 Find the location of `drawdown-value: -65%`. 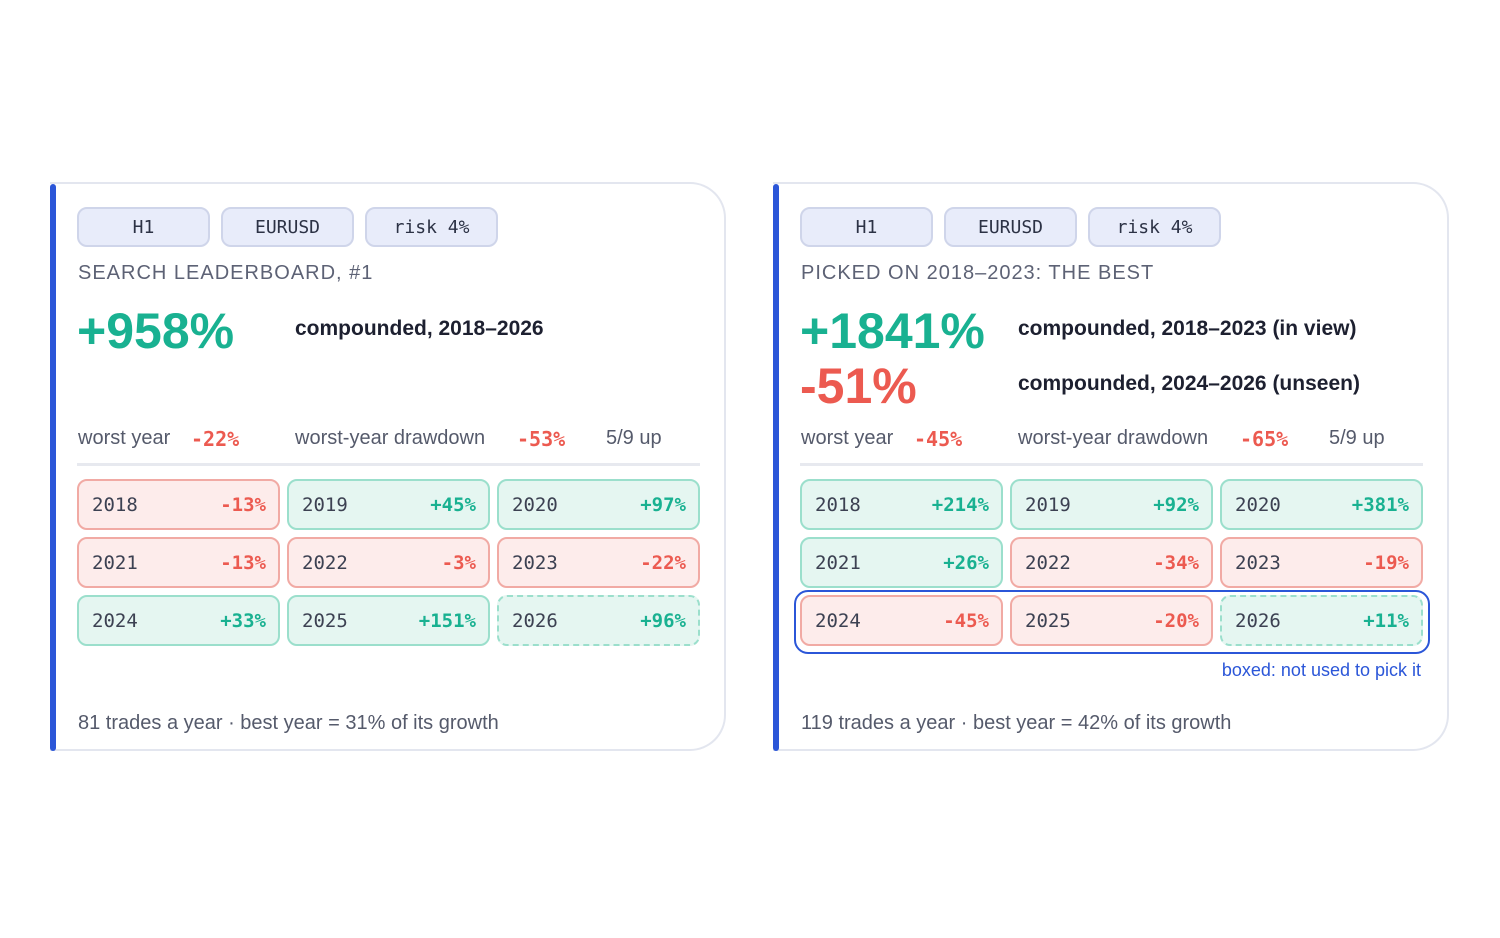

drawdown-value: -65% is located at coordinates (1264, 439).